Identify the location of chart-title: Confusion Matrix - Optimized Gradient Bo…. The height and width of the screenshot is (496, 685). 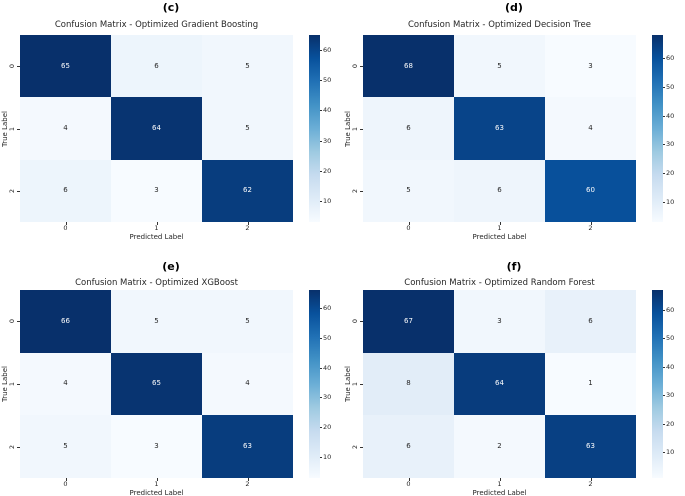
(156, 25).